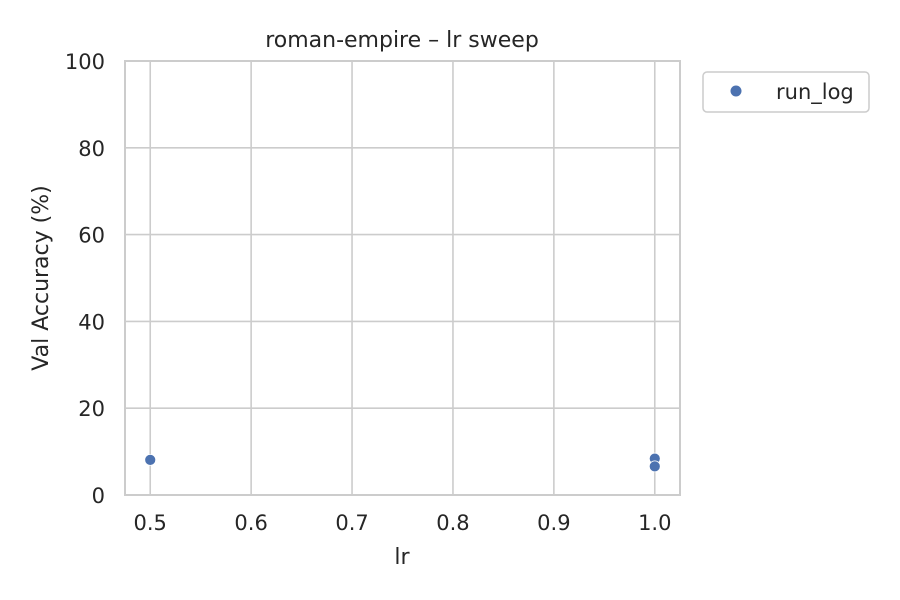 This screenshot has height=600, width=900. Describe the element at coordinates (402, 40) in the screenshot. I see `chart-title: roman-empire – lr sweep` at that location.